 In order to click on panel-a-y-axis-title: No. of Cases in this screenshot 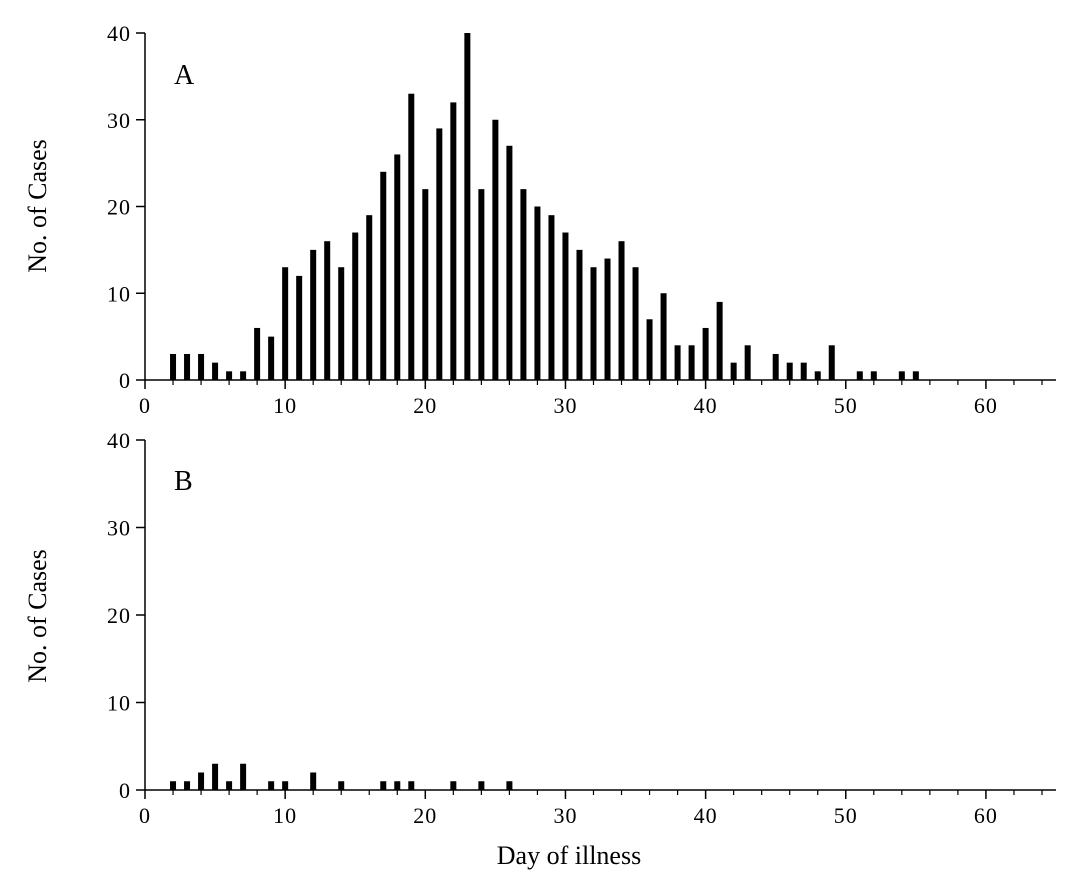, I will do `click(37, 206)`.